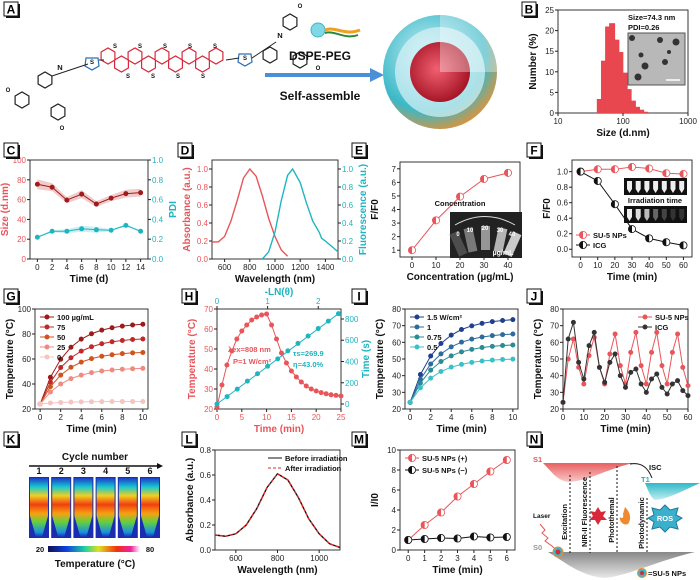  I want to click on panel-label: N, so click(534, 440).